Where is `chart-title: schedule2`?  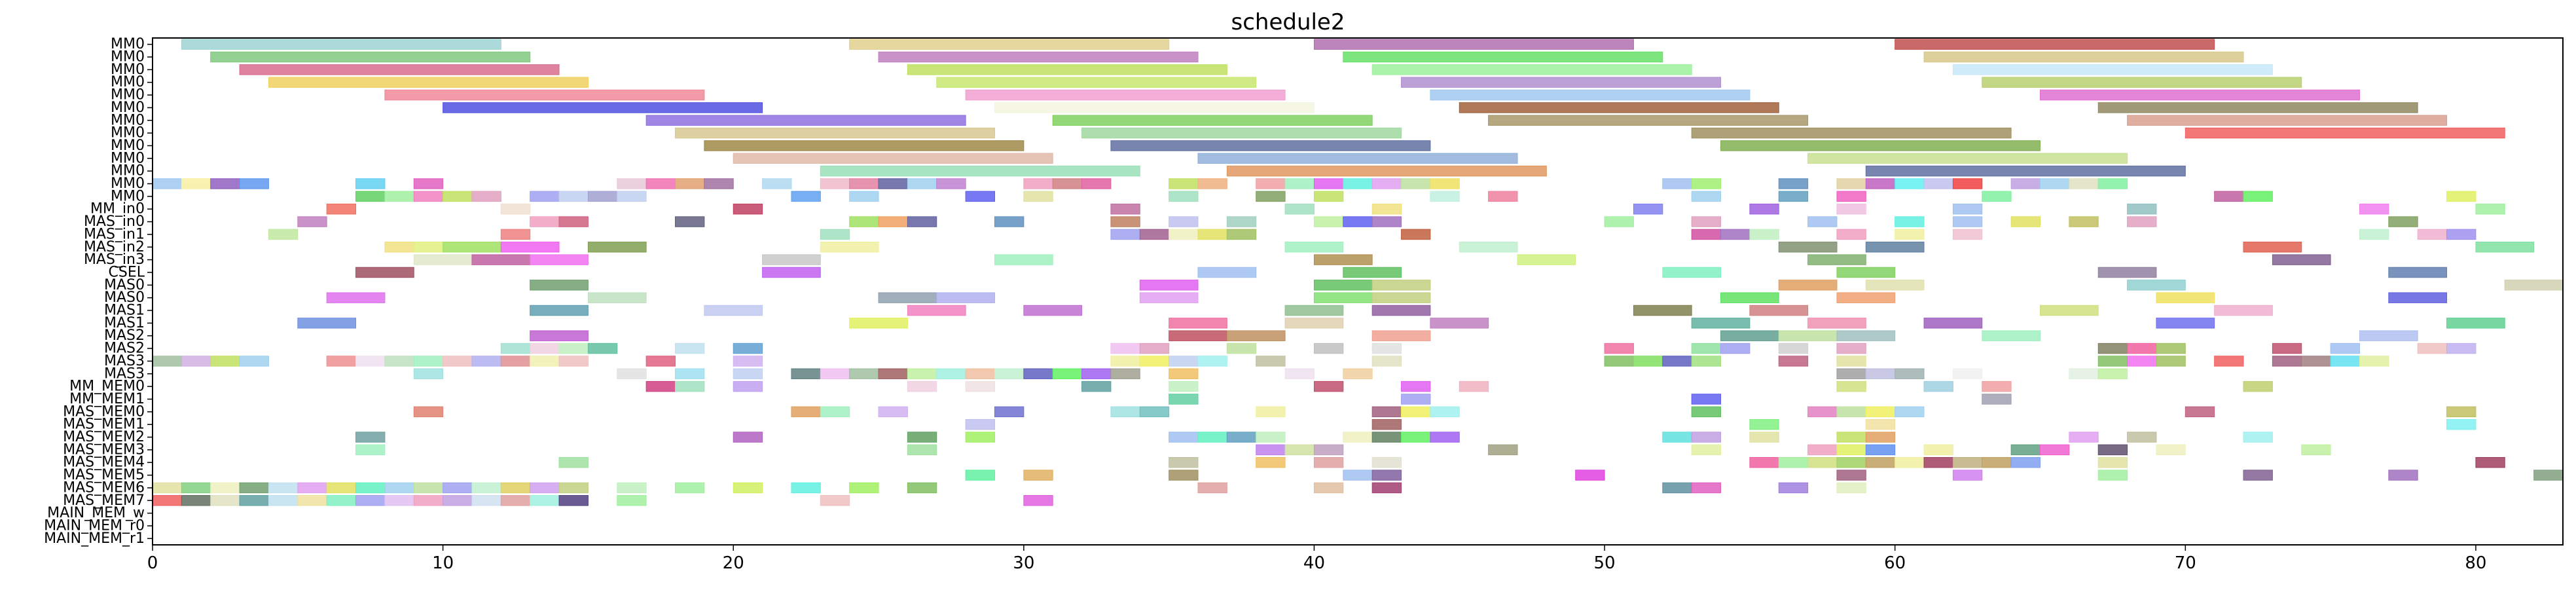
chart-title: schedule2 is located at coordinates (1288, 22).